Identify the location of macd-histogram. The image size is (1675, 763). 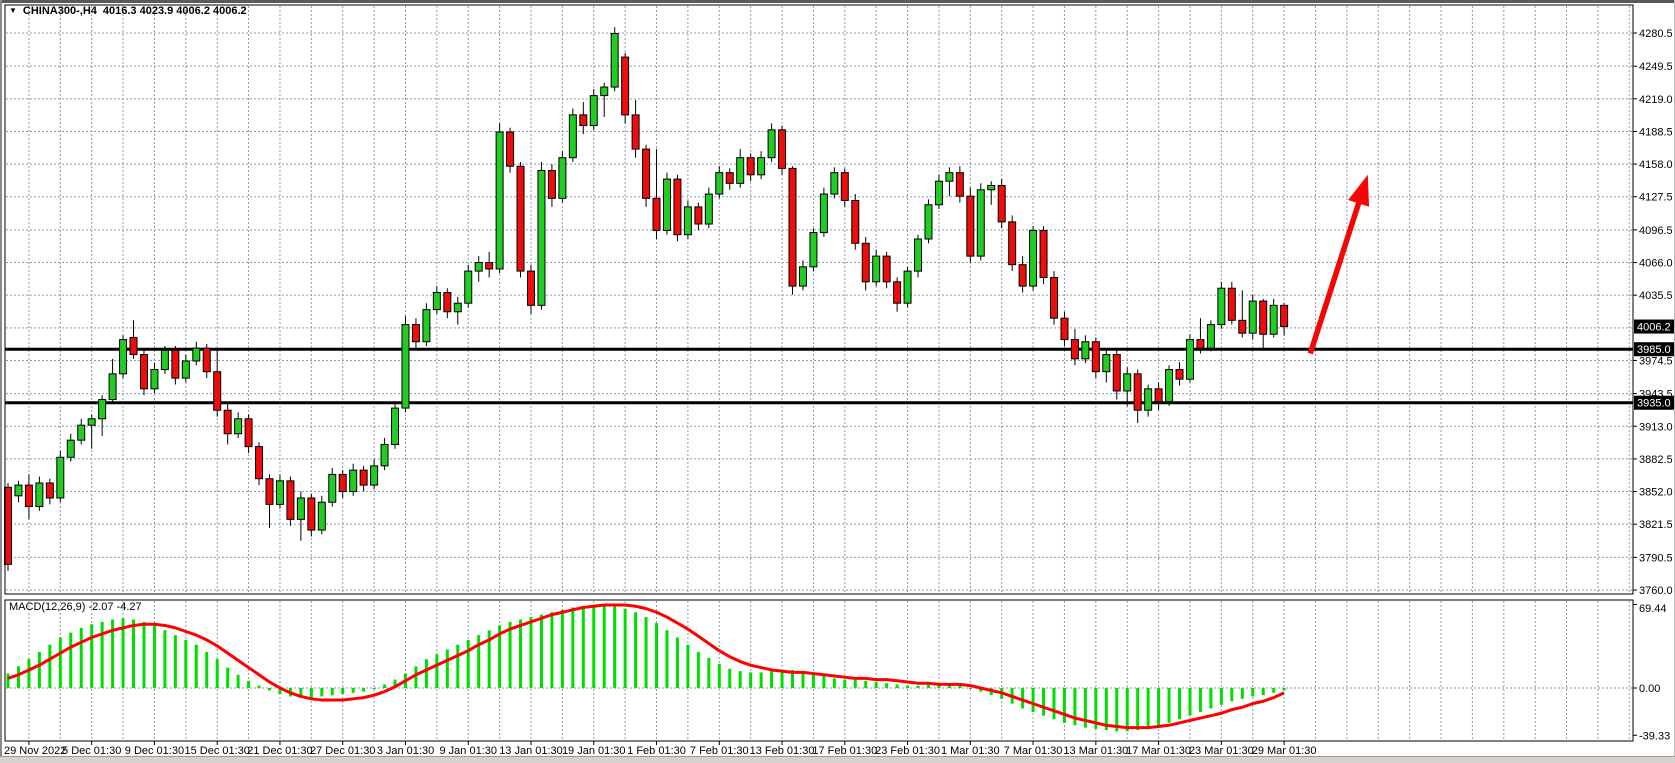
(646, 668).